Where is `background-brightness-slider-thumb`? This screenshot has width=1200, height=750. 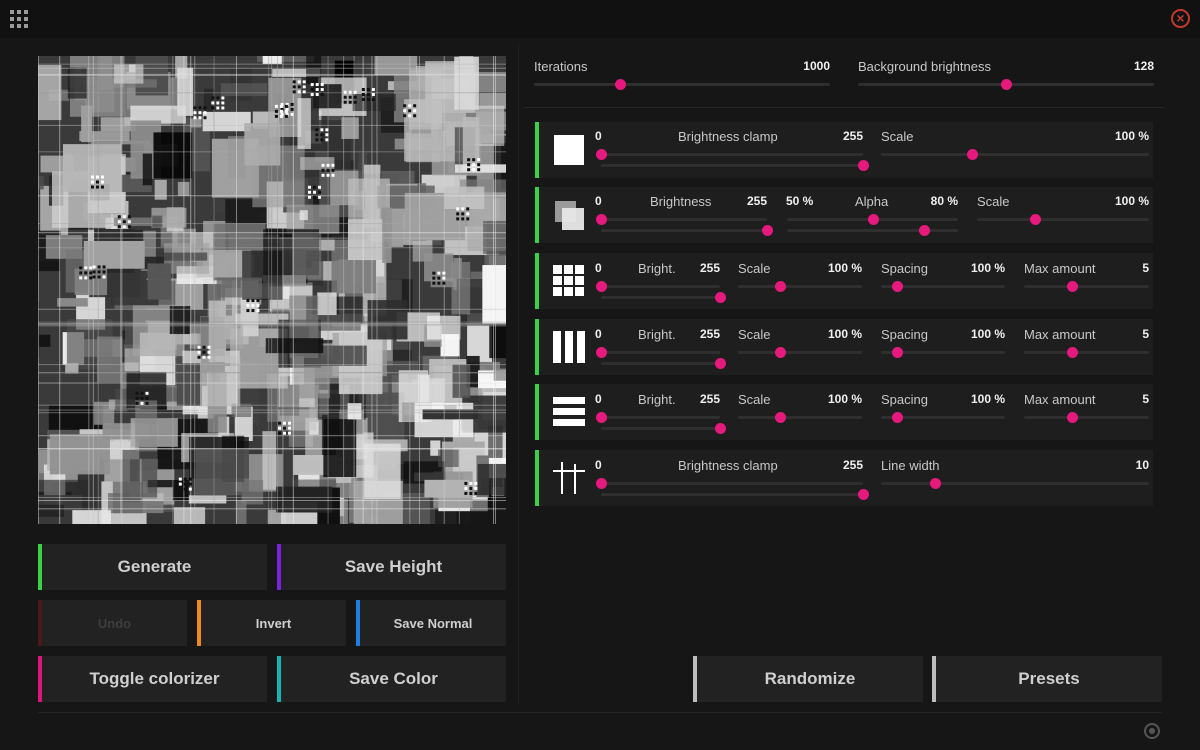 background-brightness-slider-thumb is located at coordinates (1006, 84).